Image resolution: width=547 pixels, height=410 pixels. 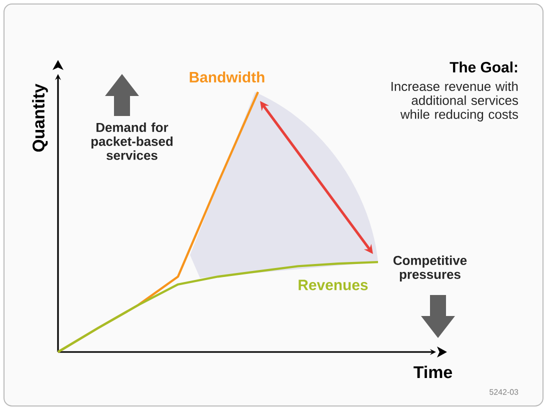 What do you see at coordinates (333, 285) in the screenshot?
I see `series-label: Revenues` at bounding box center [333, 285].